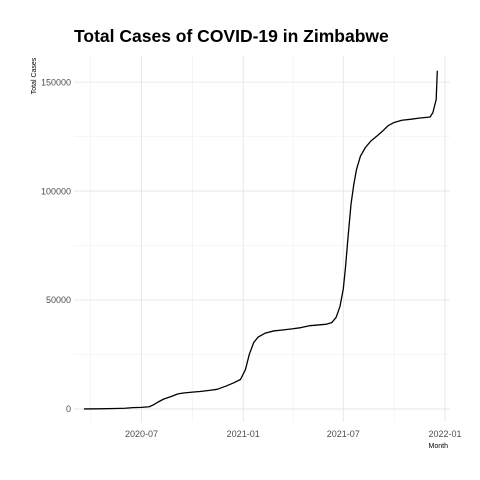  What do you see at coordinates (58, 300) in the screenshot?
I see `y-tick-label: 50000` at bounding box center [58, 300].